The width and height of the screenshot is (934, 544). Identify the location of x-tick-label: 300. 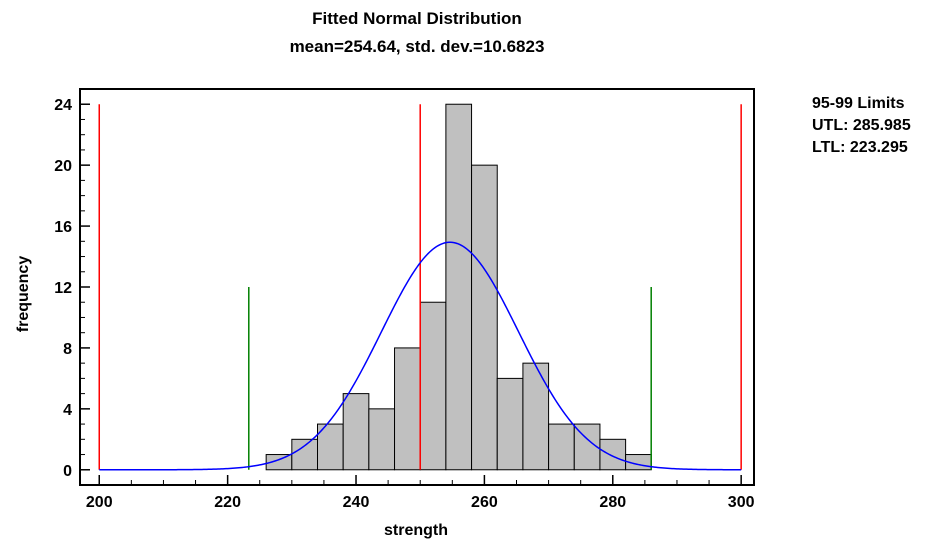
(741, 502).